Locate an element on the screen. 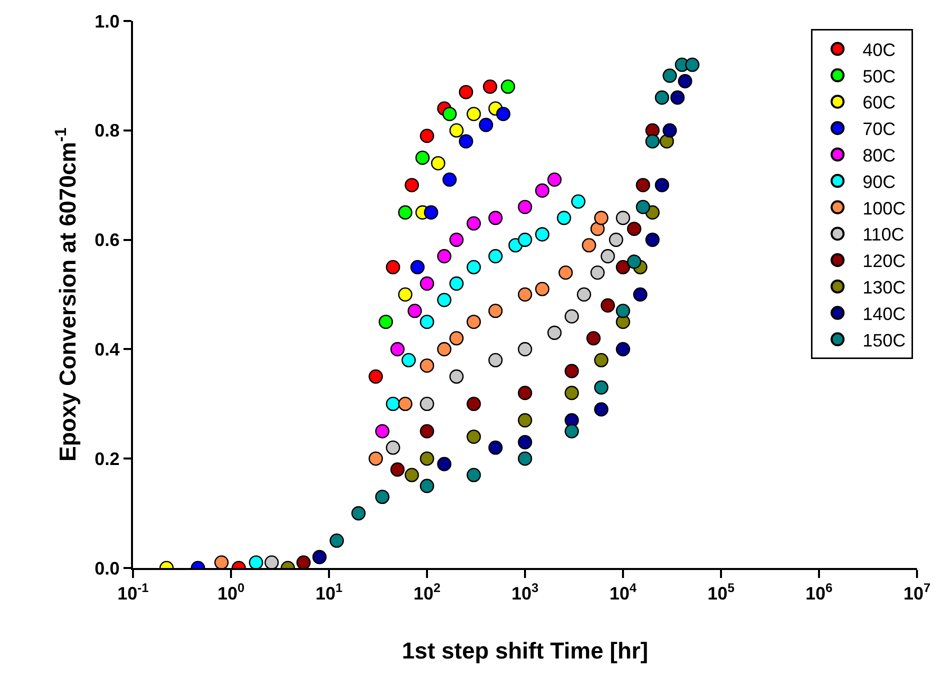 Image resolution: width=943 pixels, height=685 pixels. legend-label: 40C is located at coordinates (879, 50).